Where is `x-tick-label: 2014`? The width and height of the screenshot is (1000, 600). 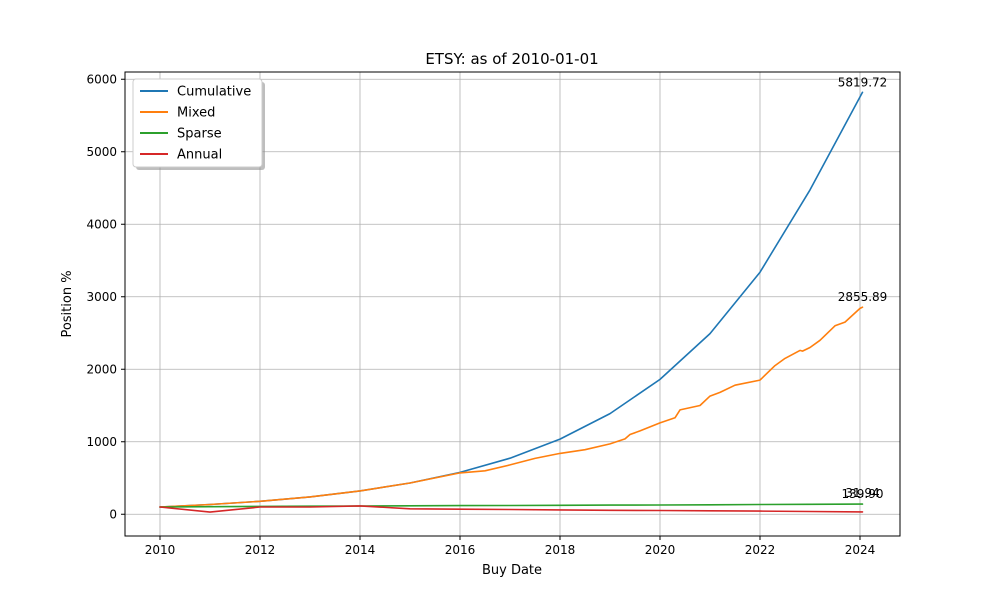
x-tick-label: 2014 is located at coordinates (360, 550).